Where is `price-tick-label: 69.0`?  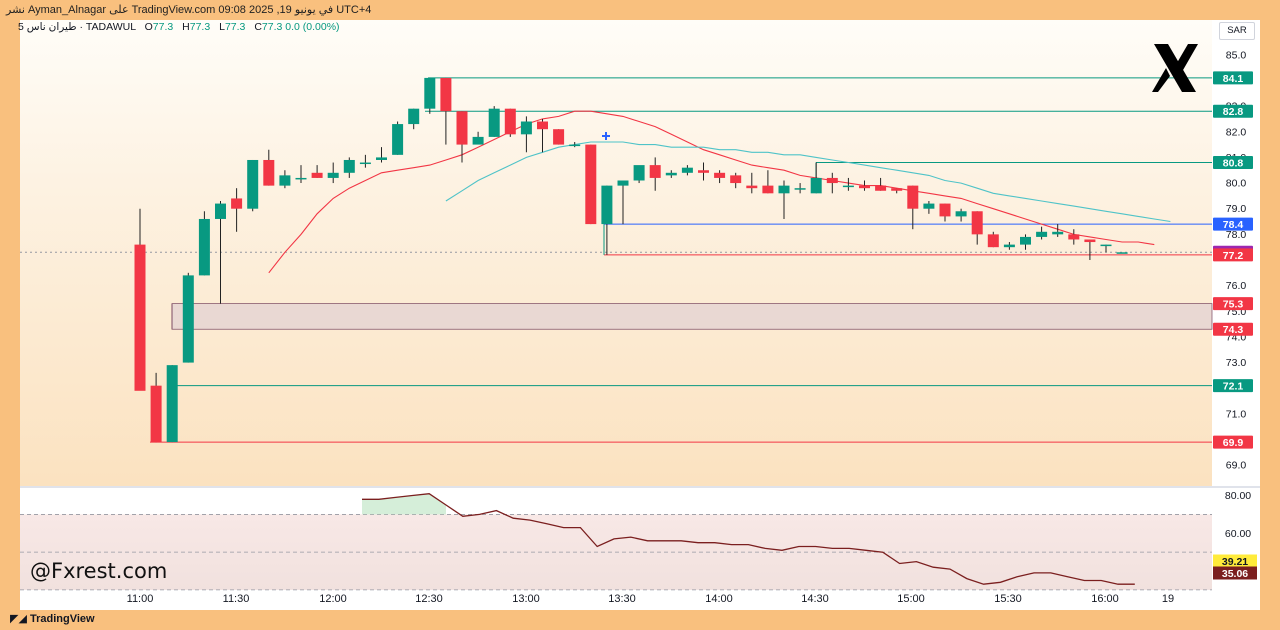 price-tick-label: 69.0 is located at coordinates (1236, 466).